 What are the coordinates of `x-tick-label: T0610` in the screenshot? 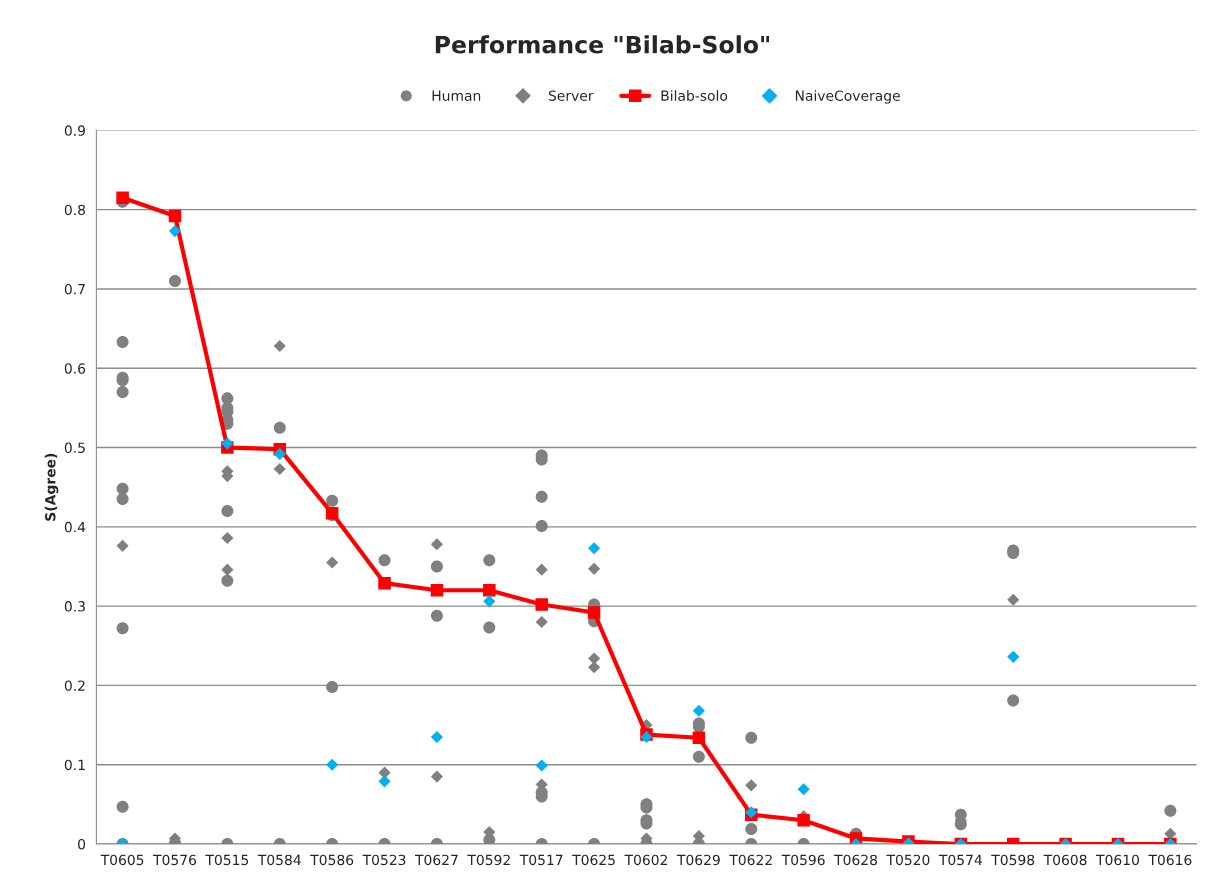 It's located at (1117, 860).